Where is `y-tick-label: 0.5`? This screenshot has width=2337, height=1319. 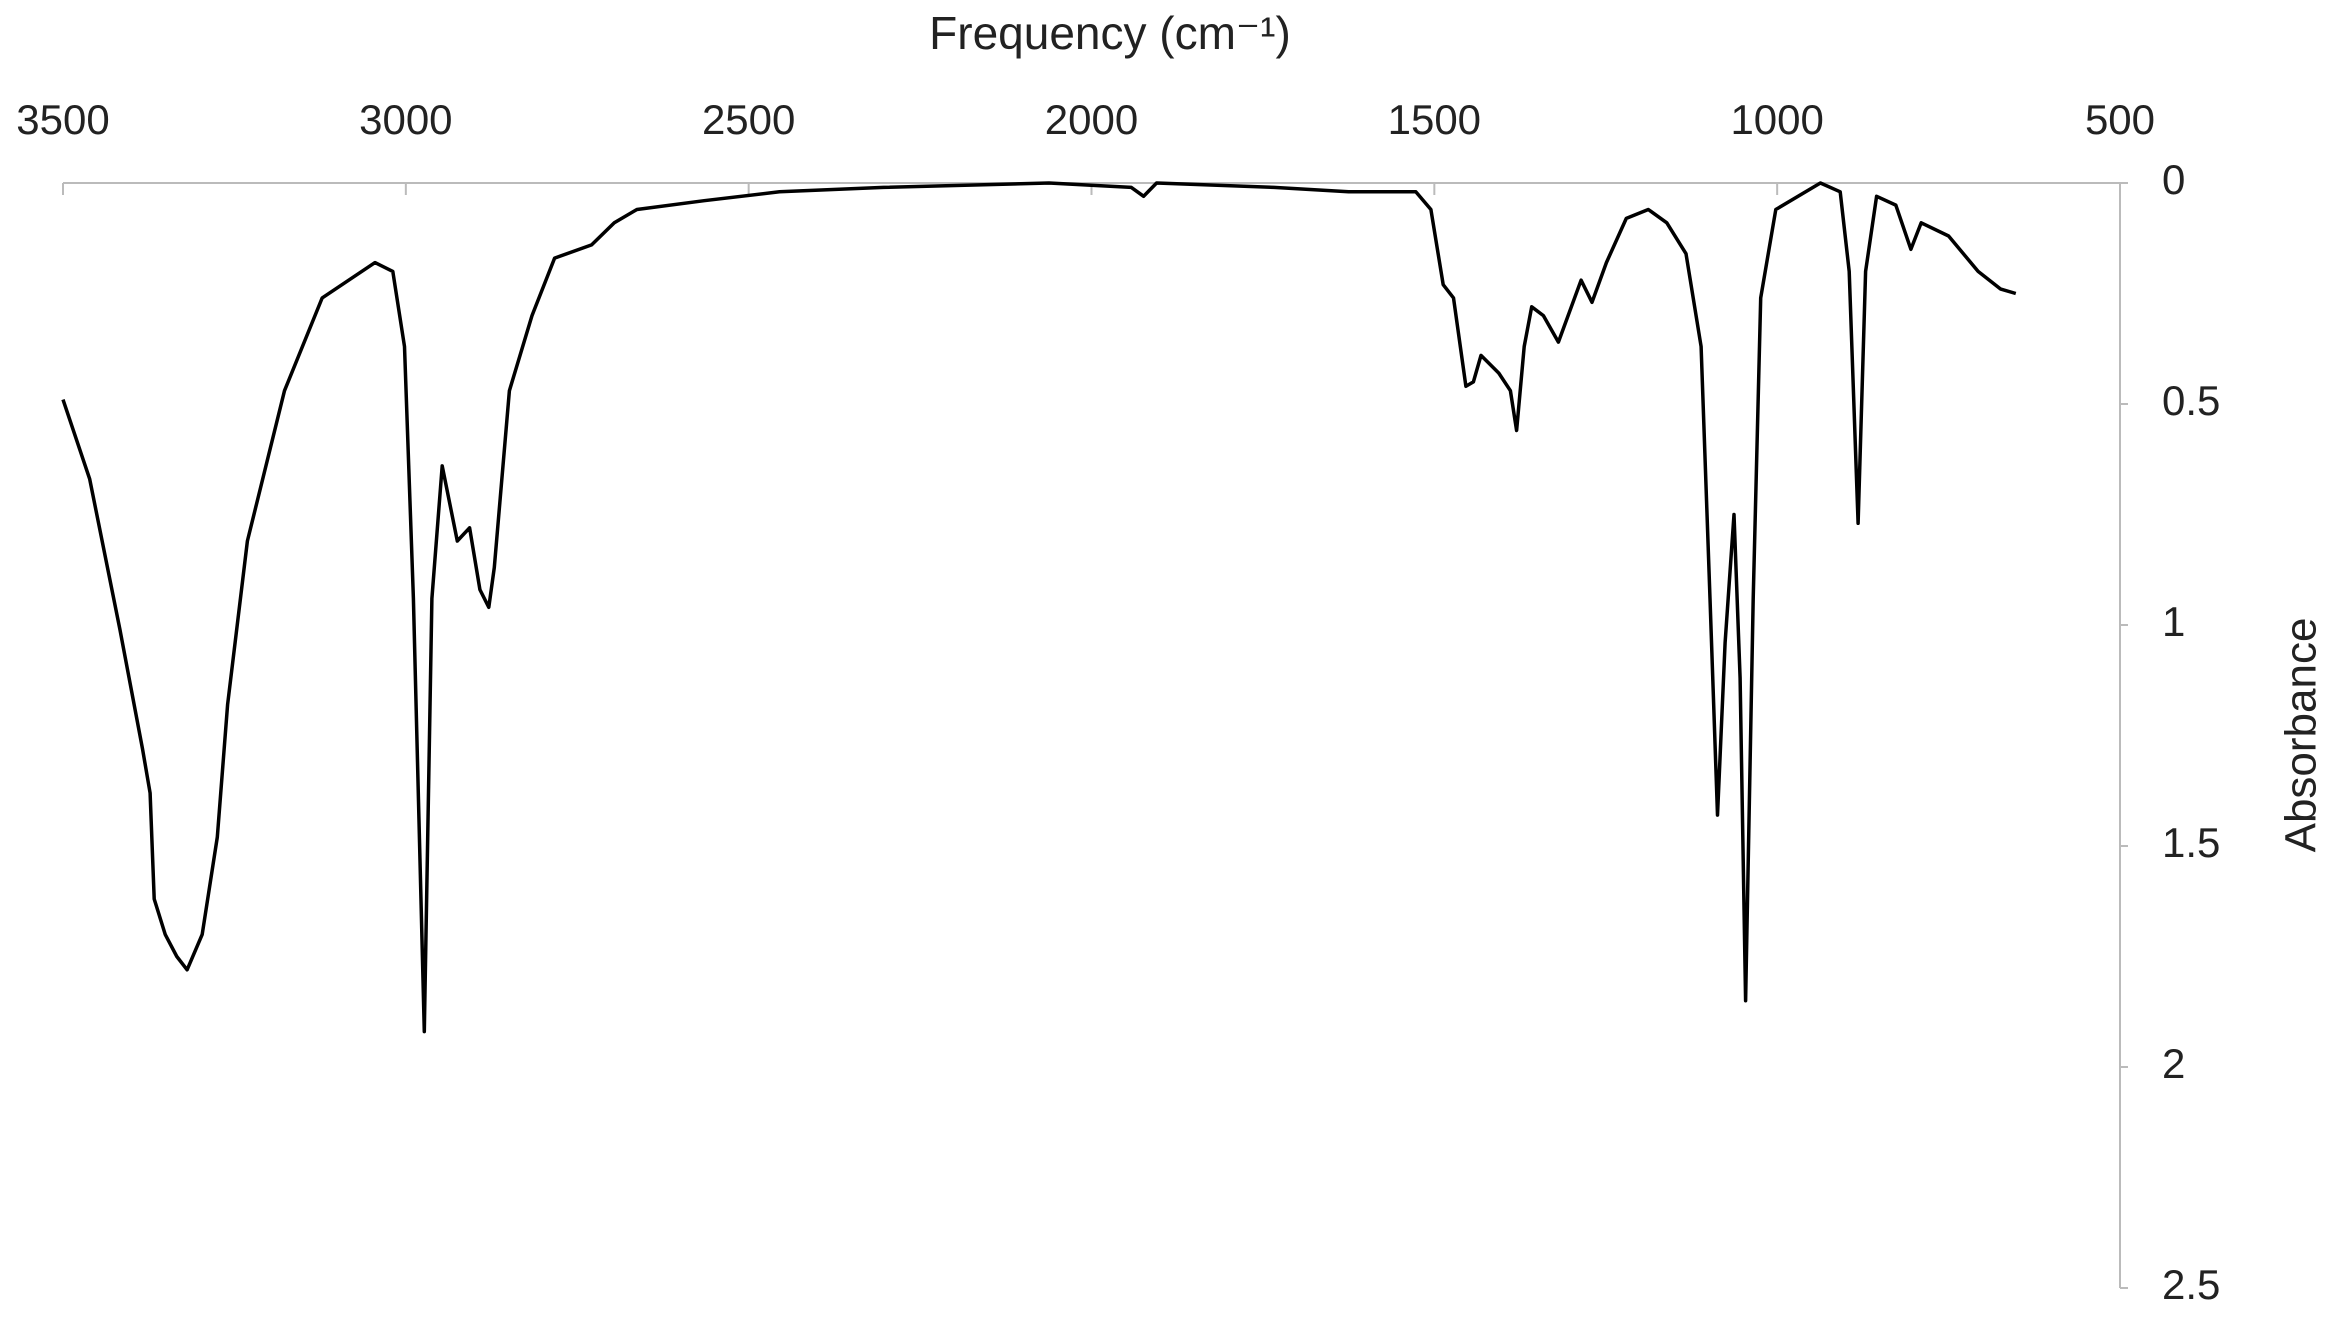
y-tick-label: 0.5 is located at coordinates (2191, 400).